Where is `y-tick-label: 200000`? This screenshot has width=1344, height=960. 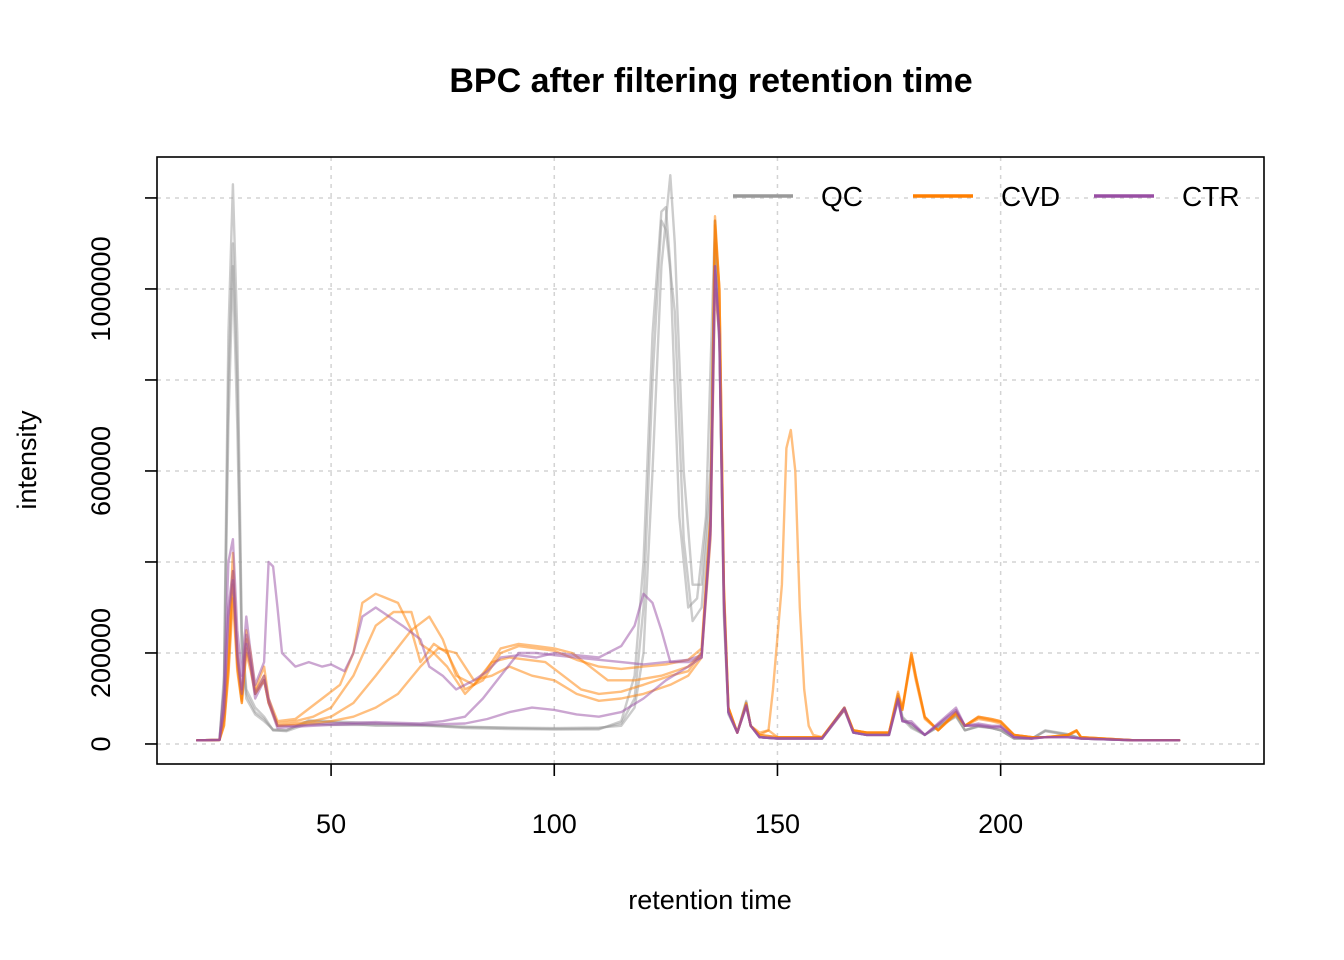 y-tick-label: 200000 is located at coordinates (101, 653).